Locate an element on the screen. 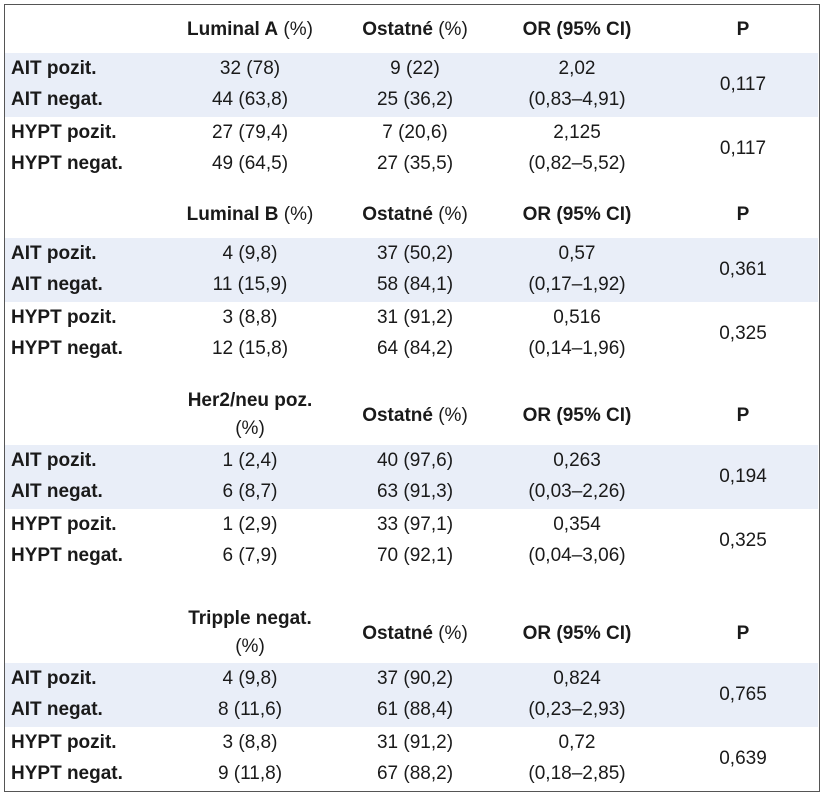  or-value: (0,03–2,26) is located at coordinates (577, 491).